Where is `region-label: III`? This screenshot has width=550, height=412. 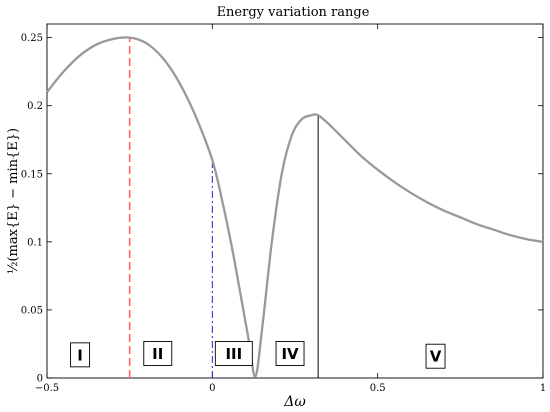
region-label: III is located at coordinates (233, 354).